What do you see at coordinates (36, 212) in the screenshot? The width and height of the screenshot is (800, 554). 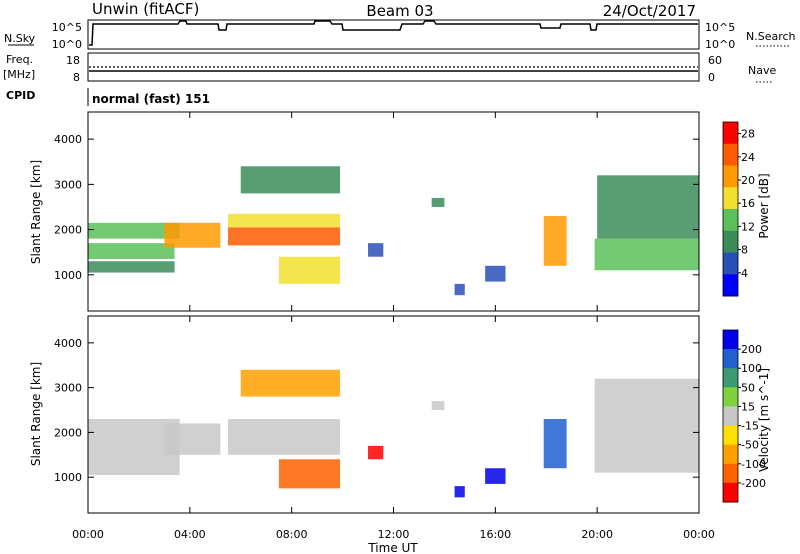 I see `power-ylabel: Slant Range [km]` at bounding box center [36, 212].